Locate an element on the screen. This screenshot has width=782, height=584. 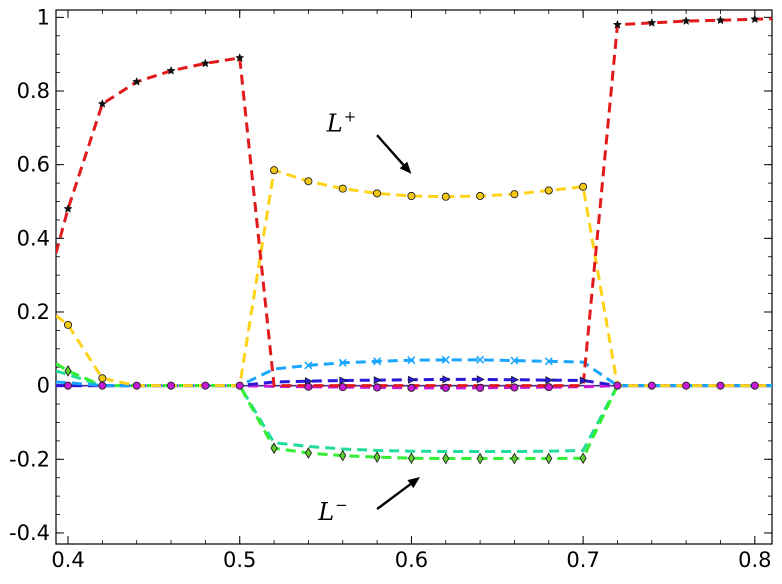
series-line is located at coordinates (414, 411).